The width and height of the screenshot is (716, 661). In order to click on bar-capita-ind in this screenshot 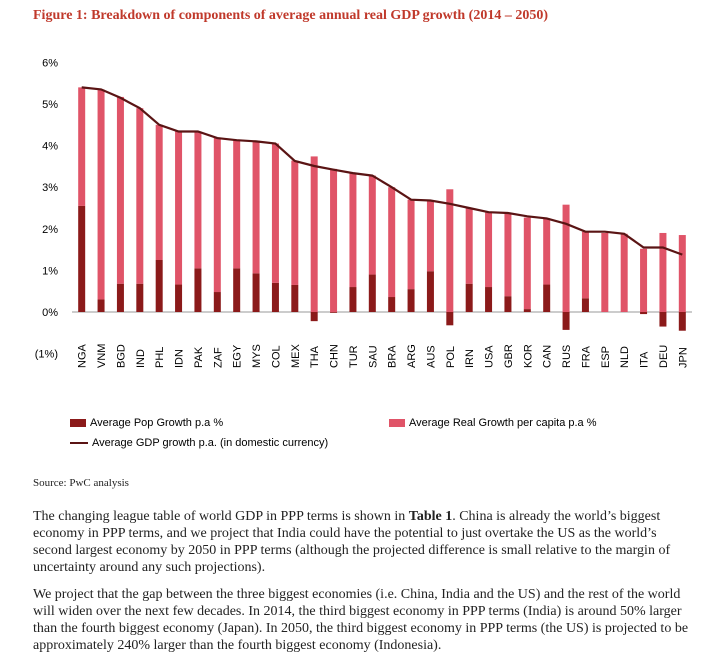, I will do `click(140, 196)`.